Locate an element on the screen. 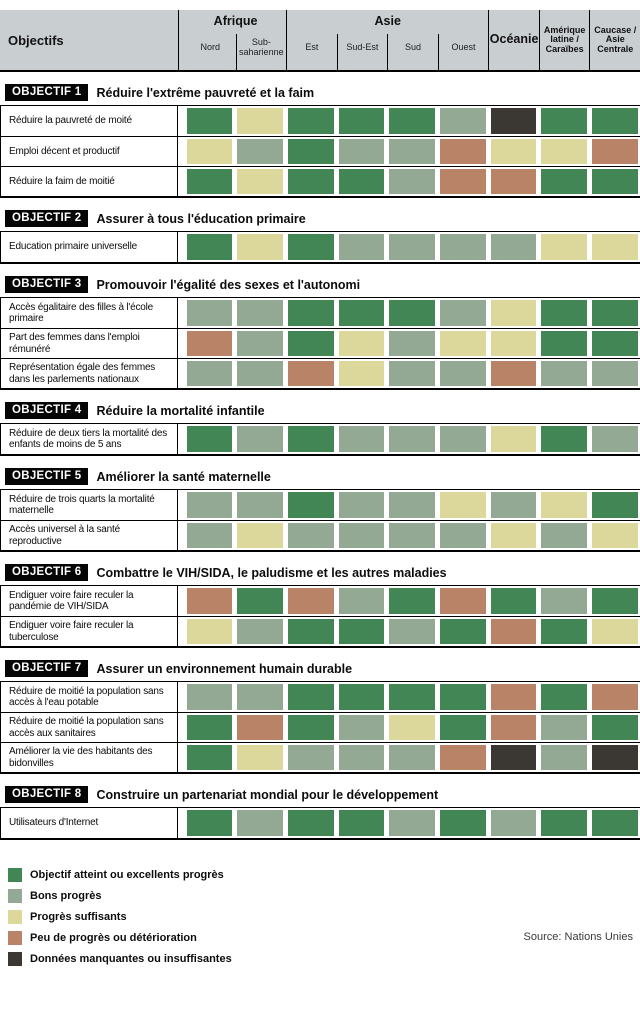  source-note: Source: Nations Unies is located at coordinates (578, 937).